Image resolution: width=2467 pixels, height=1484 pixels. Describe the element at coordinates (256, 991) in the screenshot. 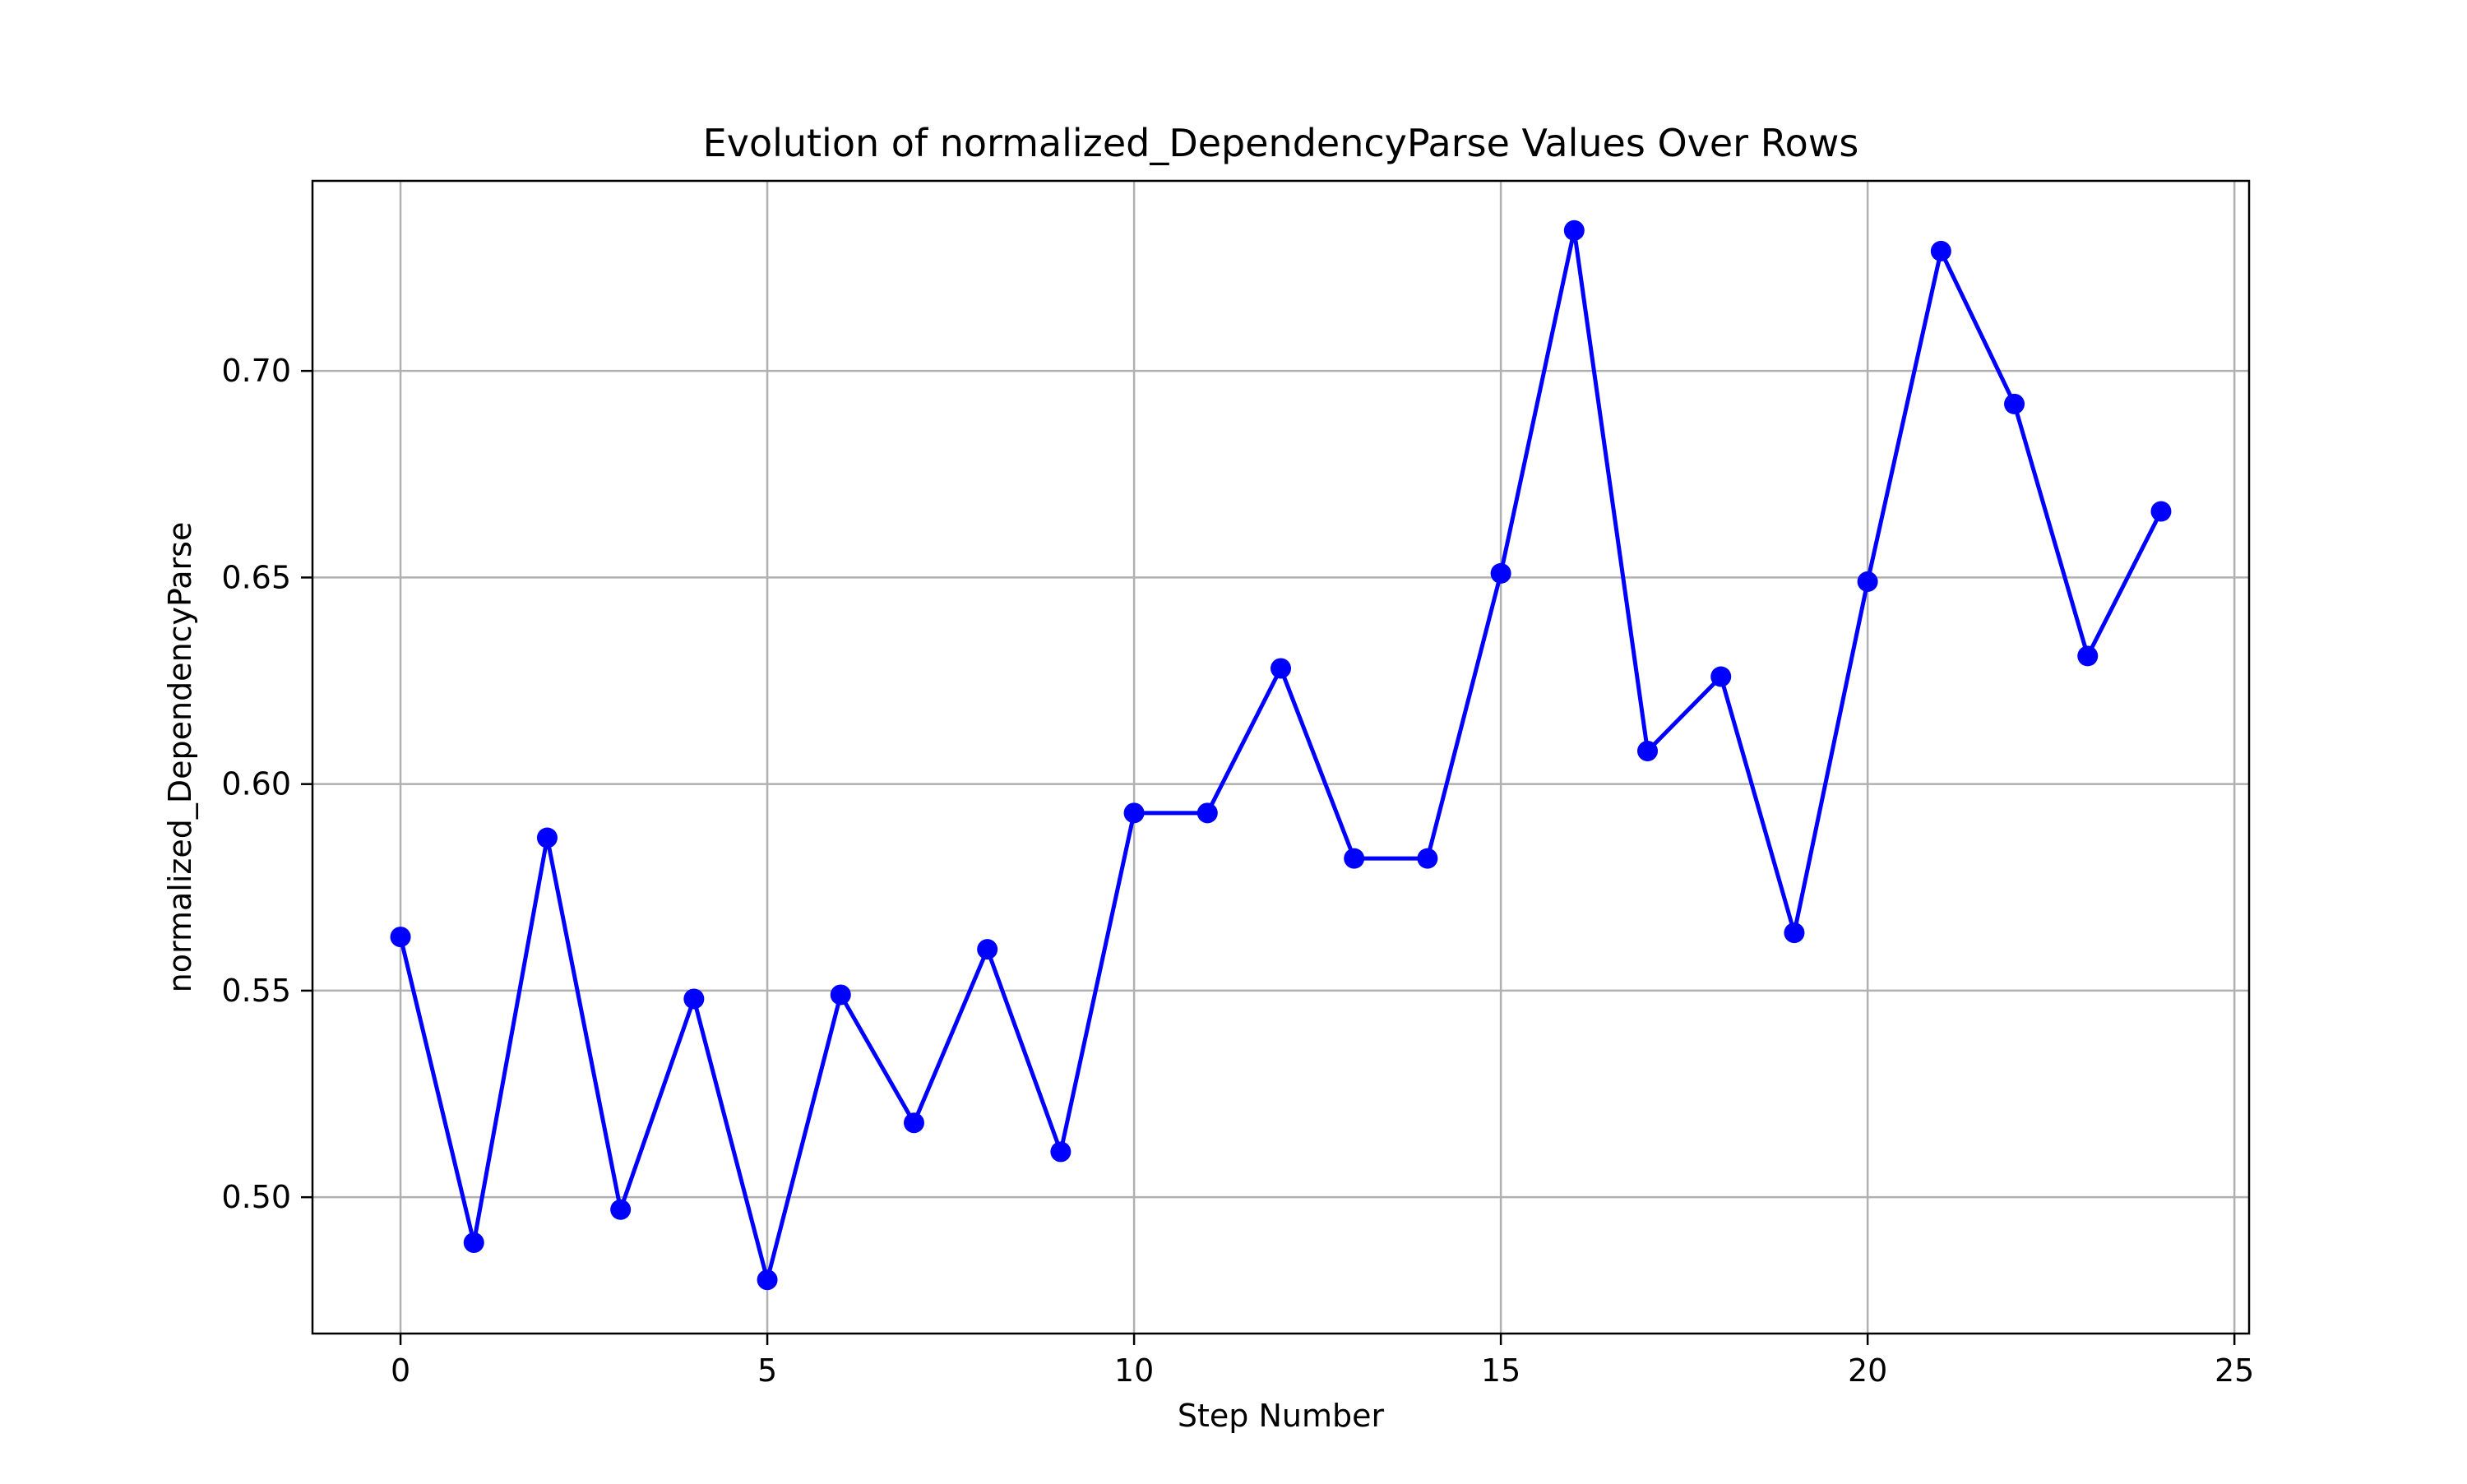

I see `y-tick-label: 0.55` at that location.